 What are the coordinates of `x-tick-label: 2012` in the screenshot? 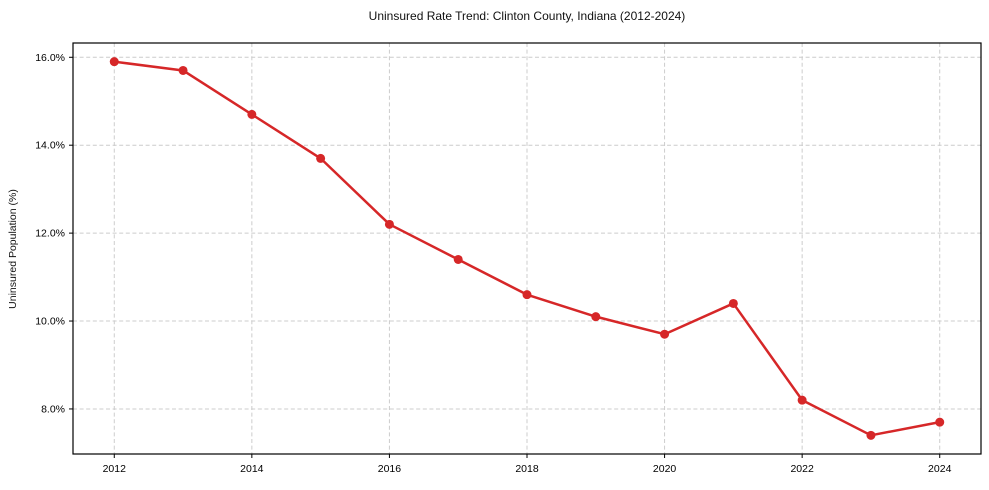 It's located at (115, 469).